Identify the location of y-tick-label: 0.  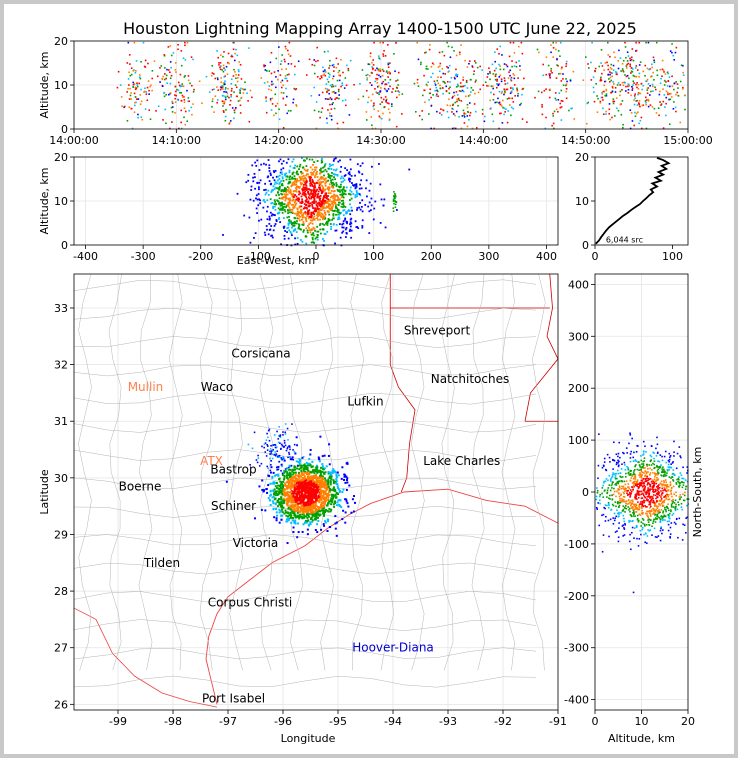
(585, 492).